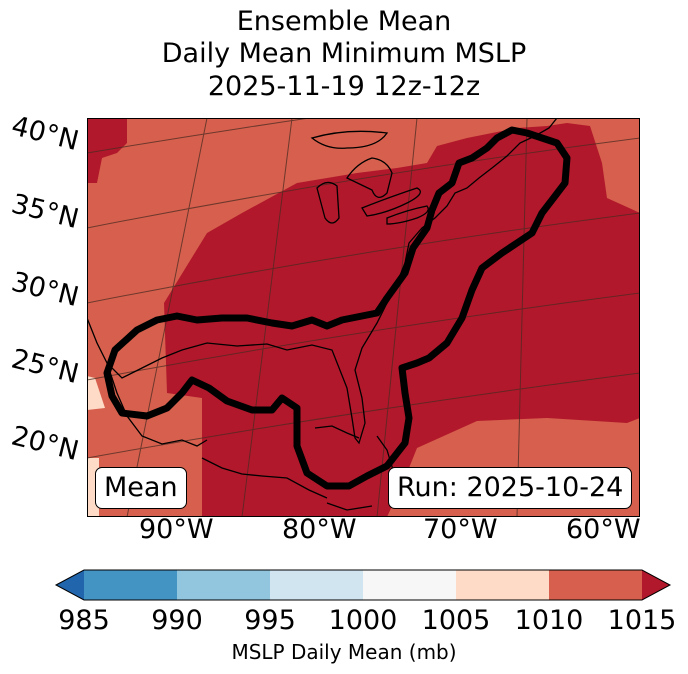 The image size is (688, 674). What do you see at coordinates (319, 529) in the screenshot?
I see `lon-label-80w: 80°W` at bounding box center [319, 529].